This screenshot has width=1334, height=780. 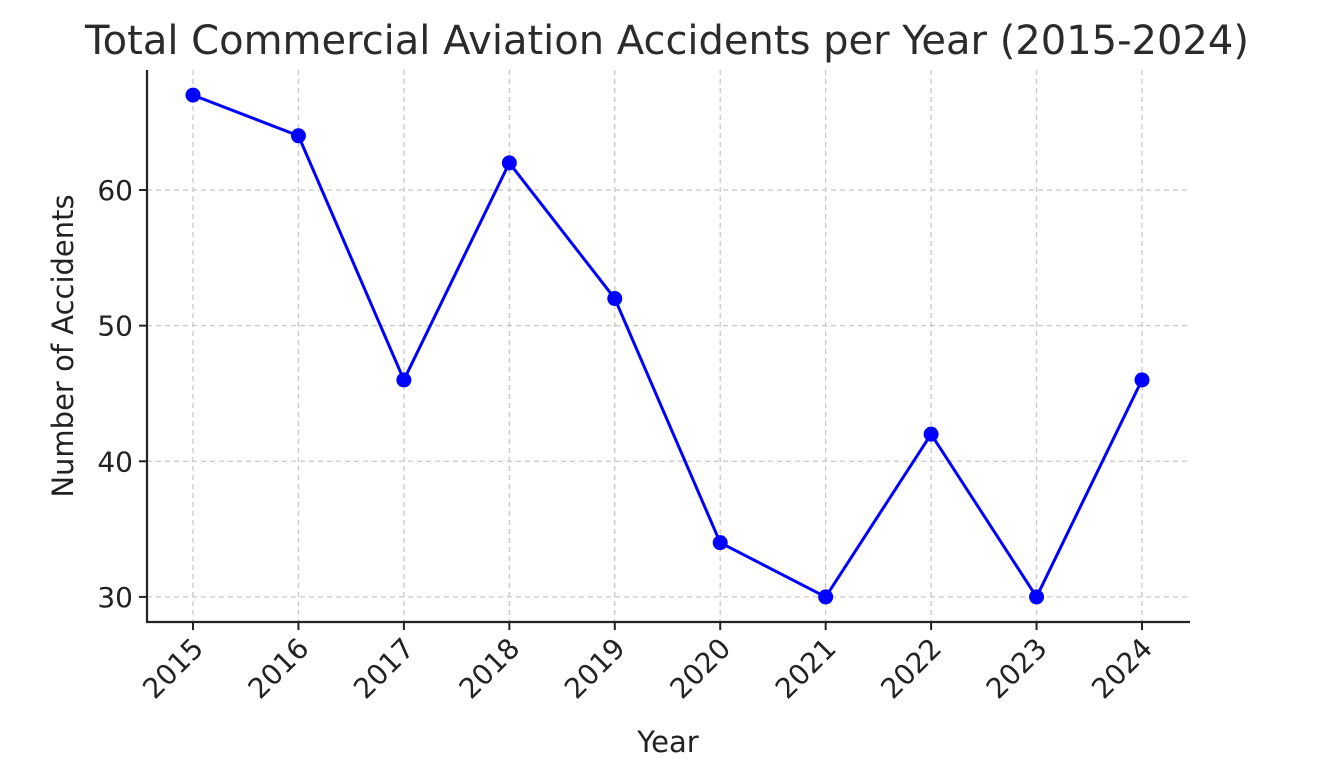 What do you see at coordinates (700, 669) in the screenshot?
I see `x-tick-label: 2020` at bounding box center [700, 669].